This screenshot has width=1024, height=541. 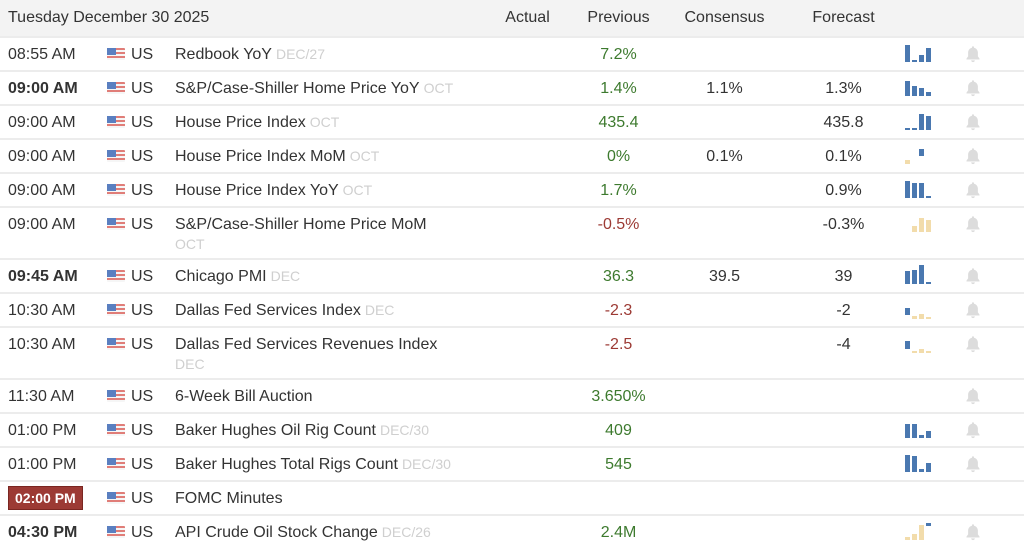 What do you see at coordinates (275, 430) in the screenshot?
I see `event-name-link: Baker Hughes Oil Rig Count` at bounding box center [275, 430].